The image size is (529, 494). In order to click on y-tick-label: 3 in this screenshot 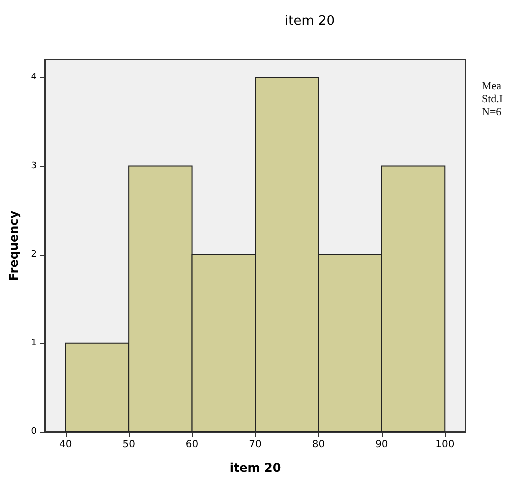, I will do `click(34, 166)`.